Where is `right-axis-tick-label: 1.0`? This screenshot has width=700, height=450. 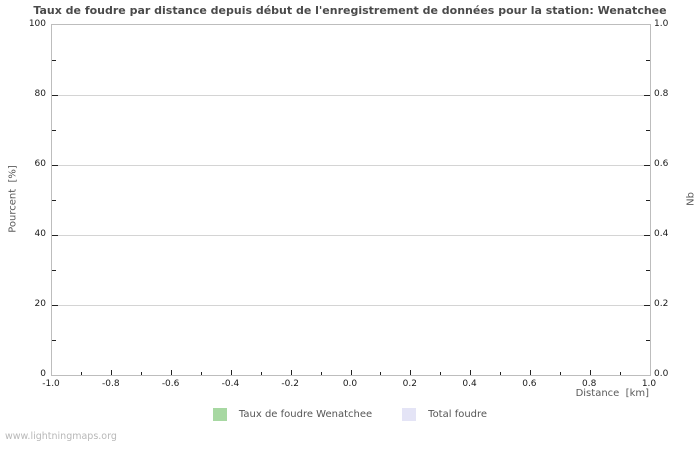 right-axis-tick-label: 1.0 is located at coordinates (661, 24).